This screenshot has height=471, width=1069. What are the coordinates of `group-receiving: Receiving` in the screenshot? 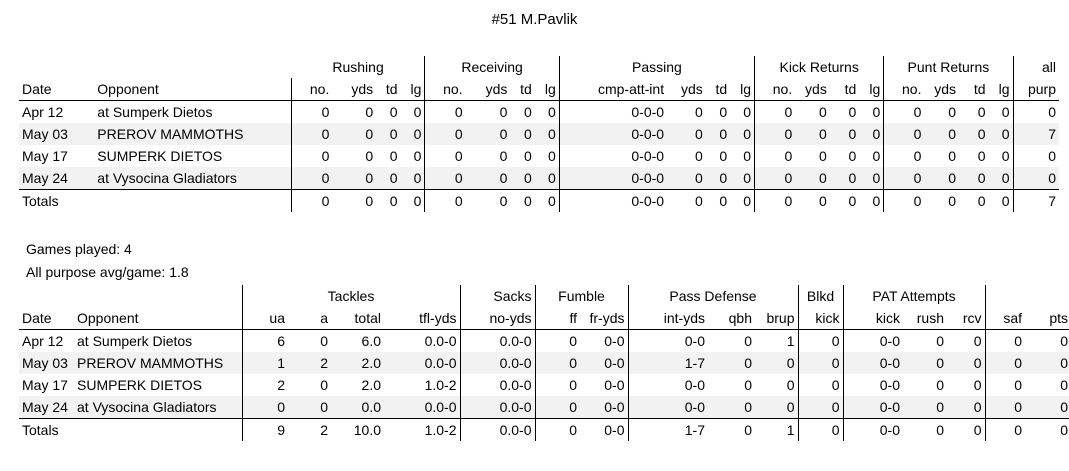 It's located at (492, 67).